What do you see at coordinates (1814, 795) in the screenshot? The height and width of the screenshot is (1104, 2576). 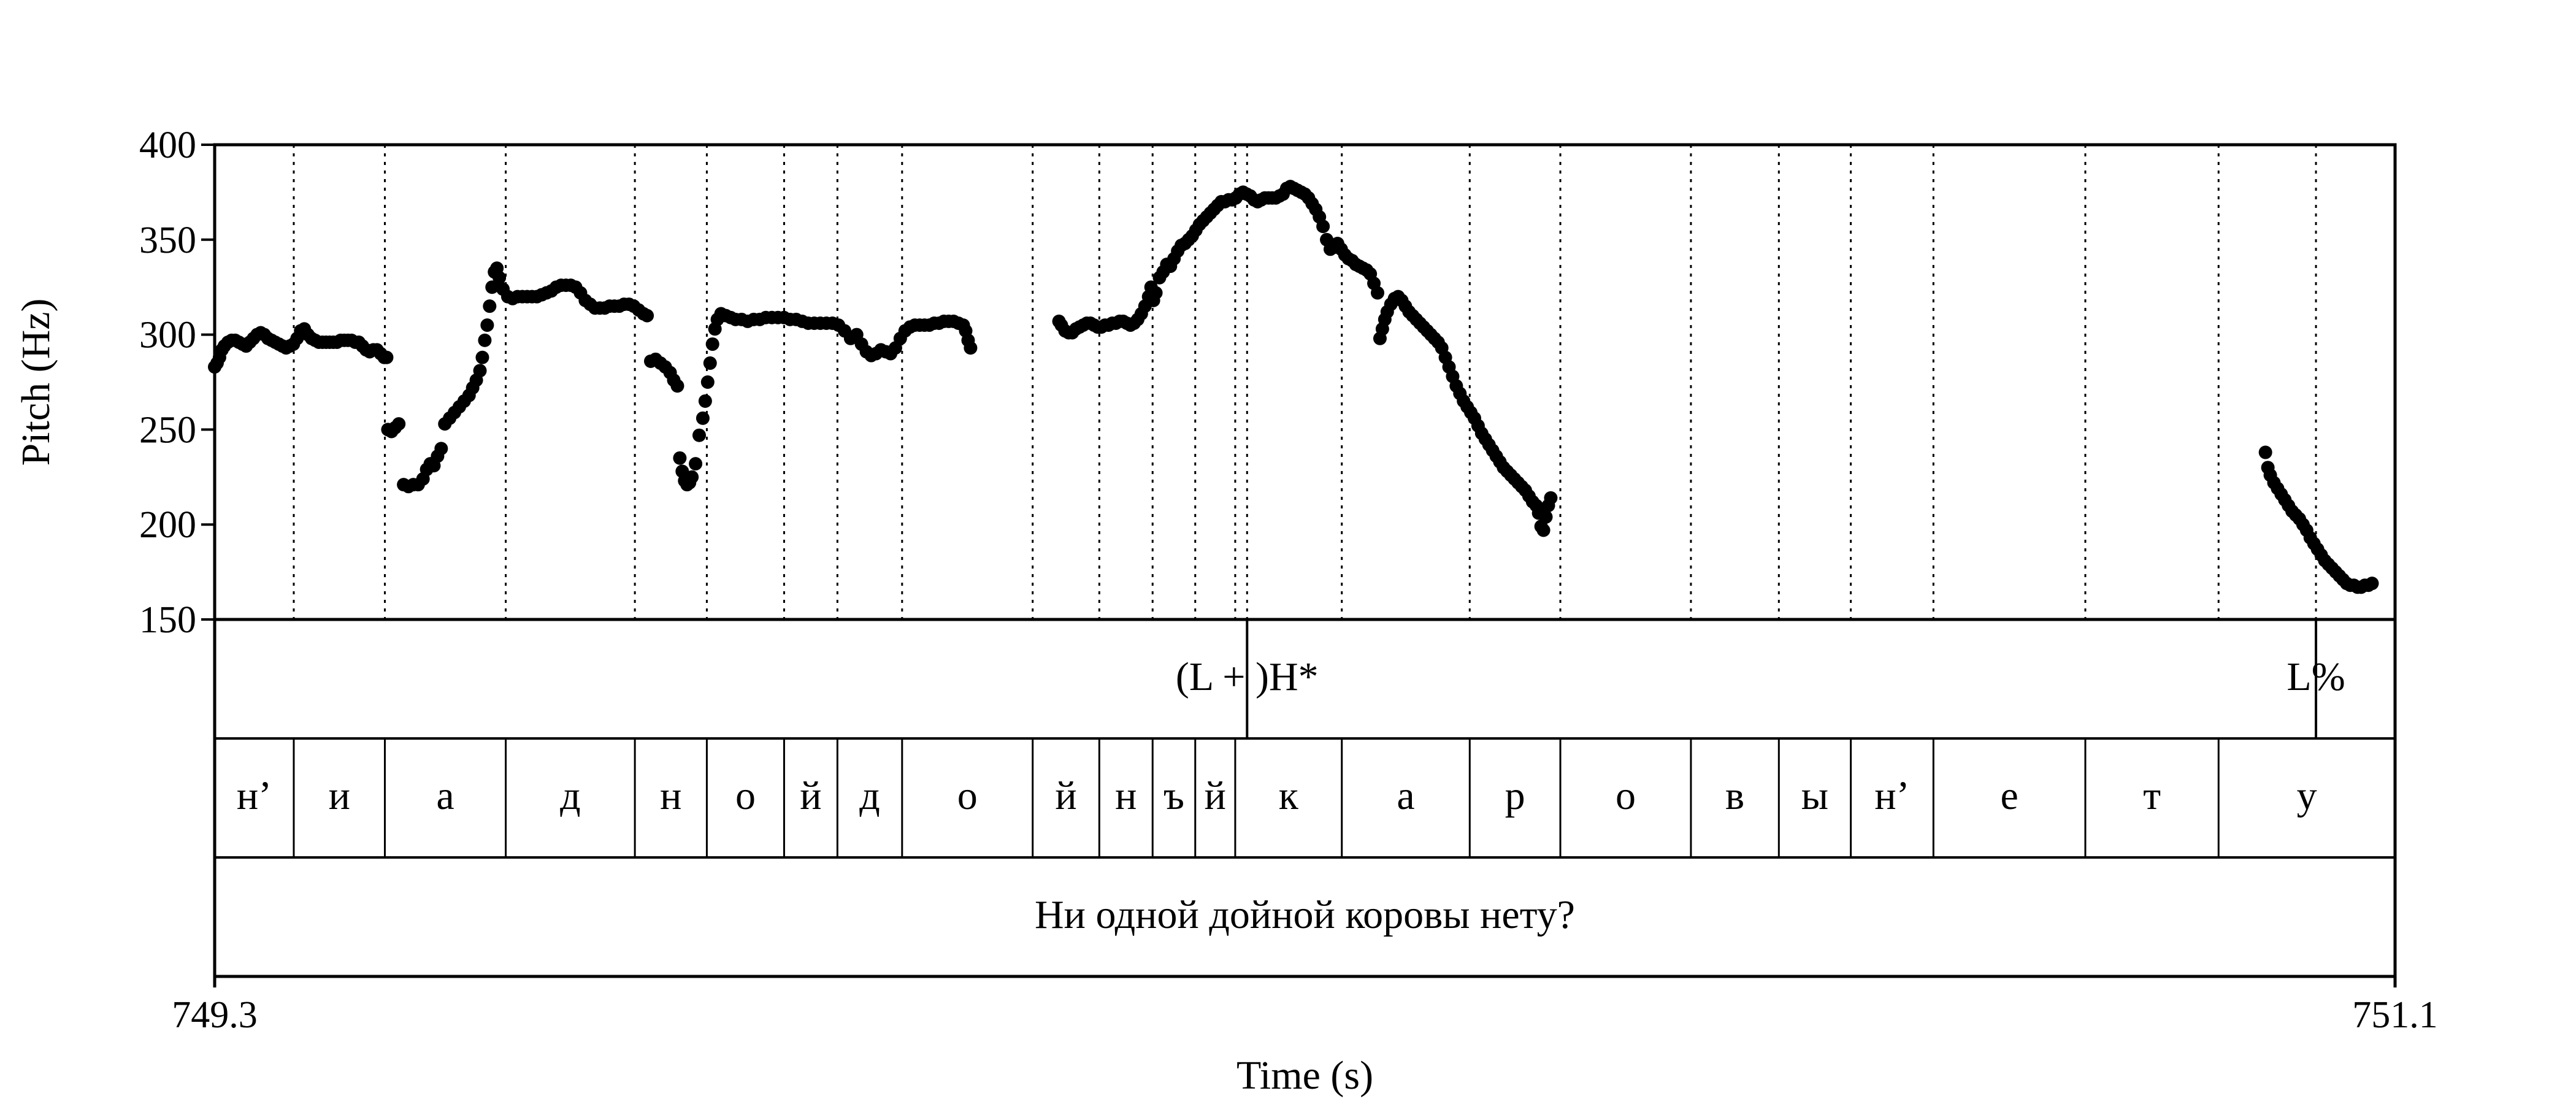 I see `phone-label: ы` at bounding box center [1814, 795].